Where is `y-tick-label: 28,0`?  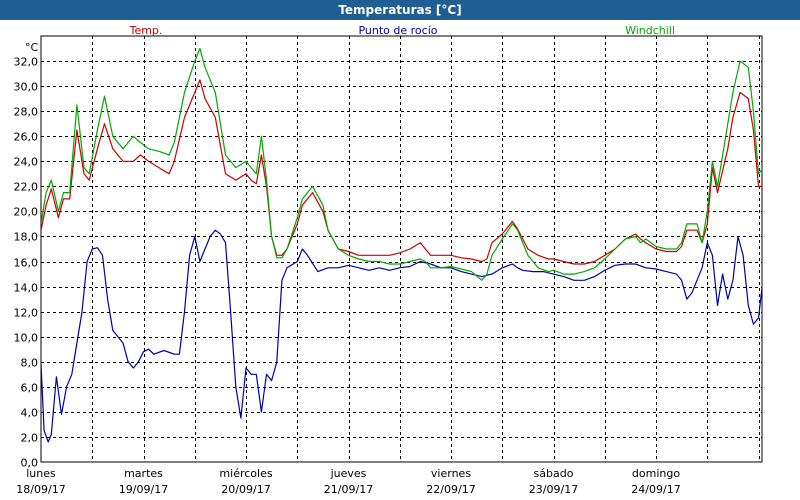
y-tick-label: 28,0 is located at coordinates (26, 112).